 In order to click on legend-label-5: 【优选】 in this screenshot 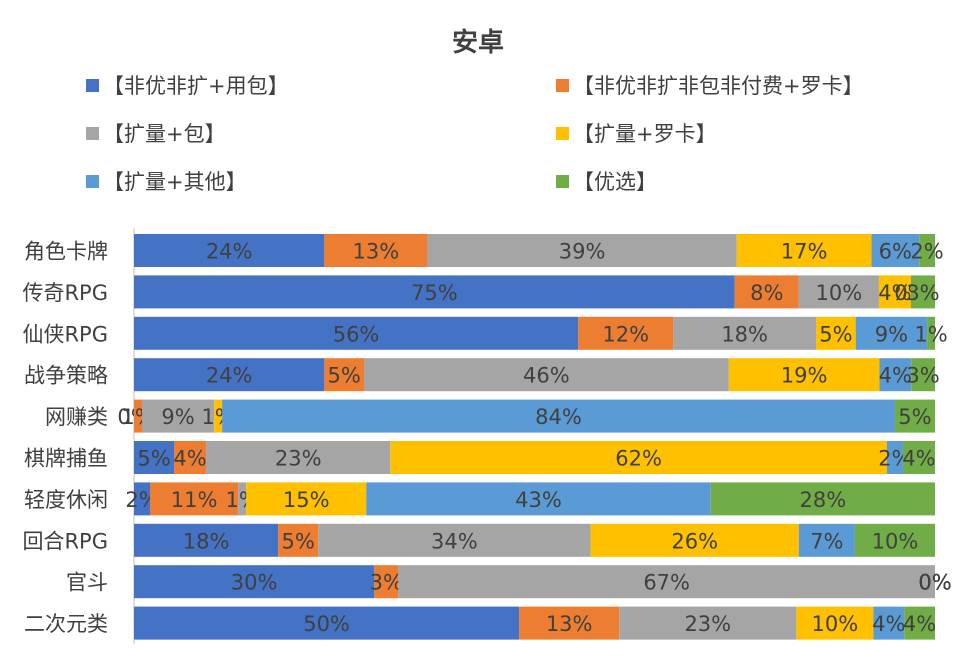, I will do `click(615, 182)`.